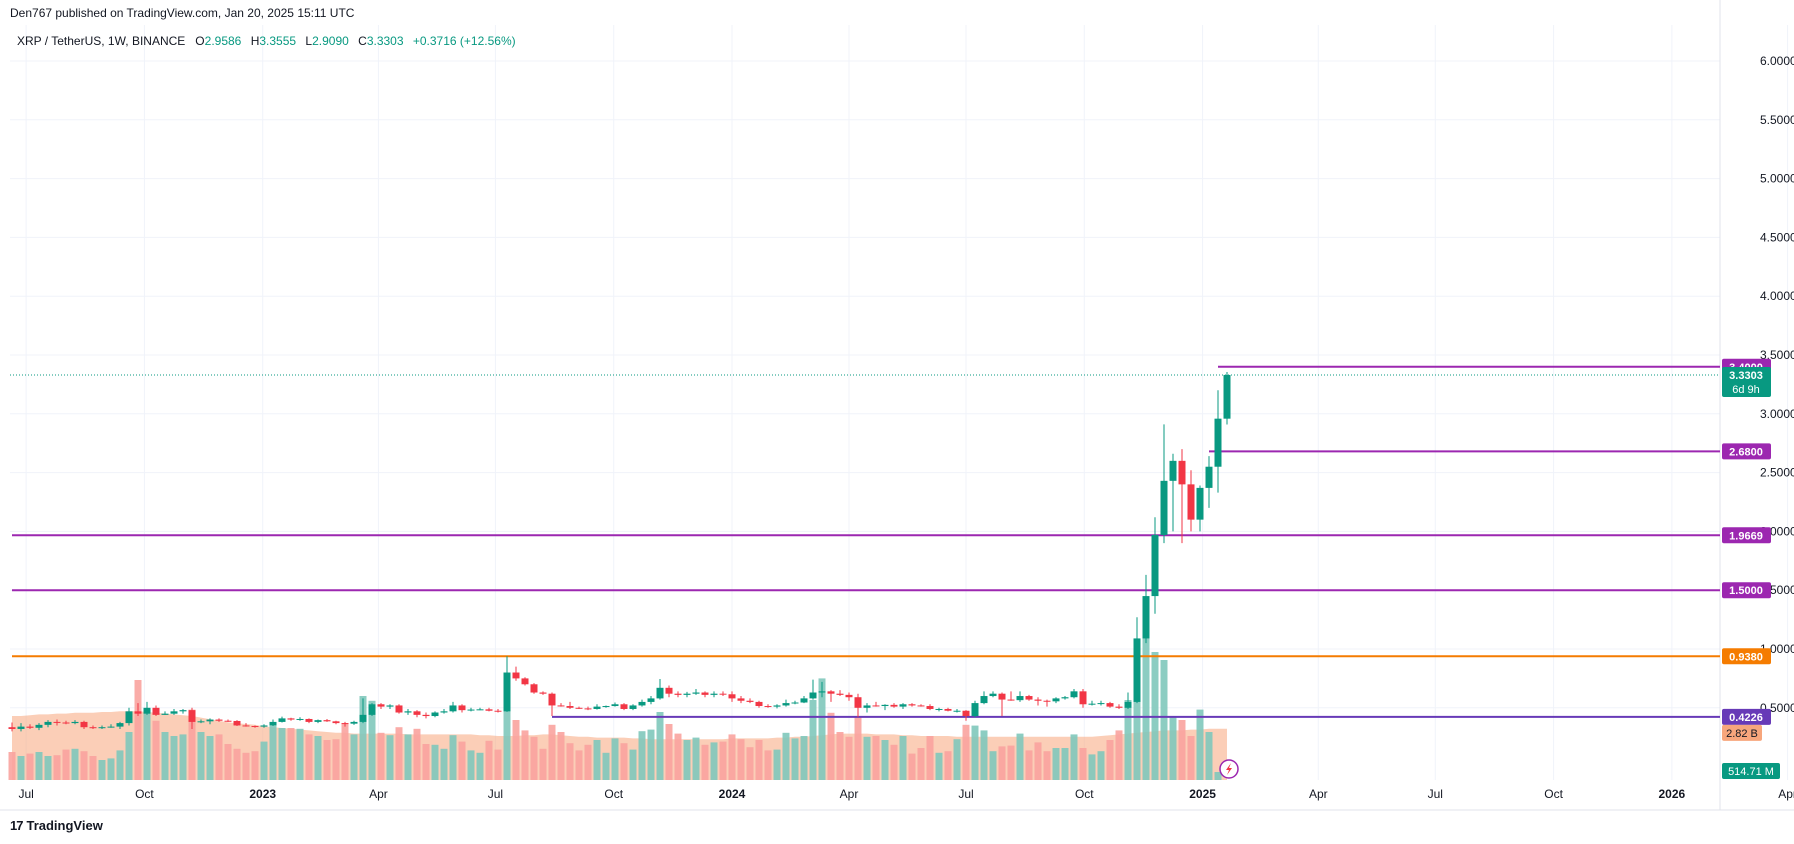 The height and width of the screenshot is (844, 1794). I want to click on price-tick-label: 5.5000, so click(1777, 120).